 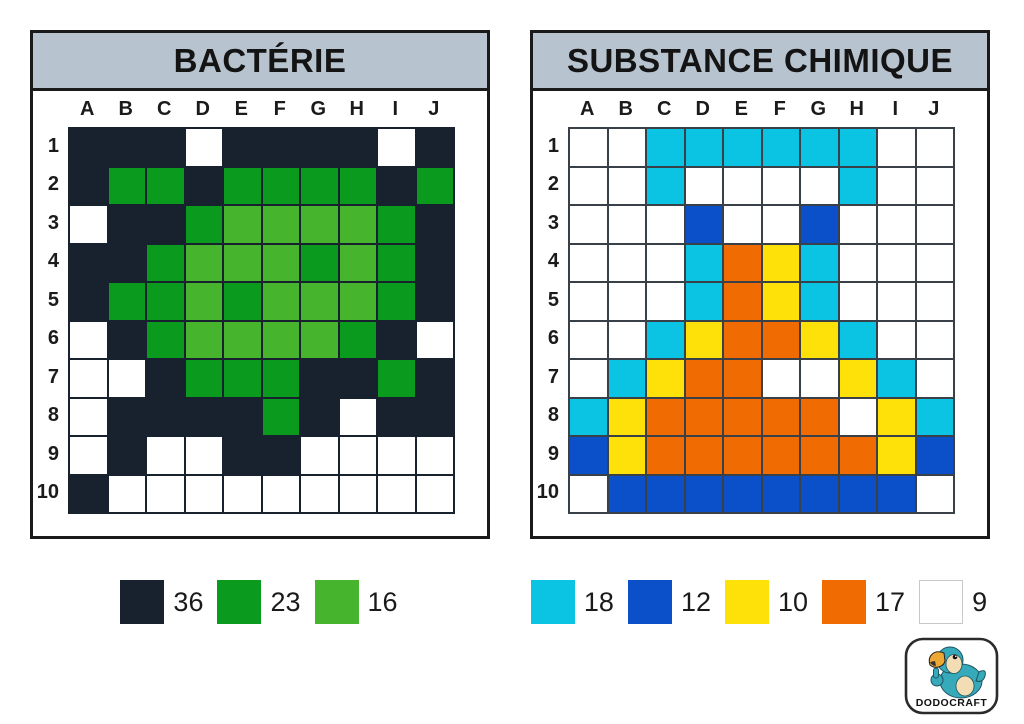 What do you see at coordinates (857, 224) in the screenshot?
I see `grid-cell-H3` at bounding box center [857, 224].